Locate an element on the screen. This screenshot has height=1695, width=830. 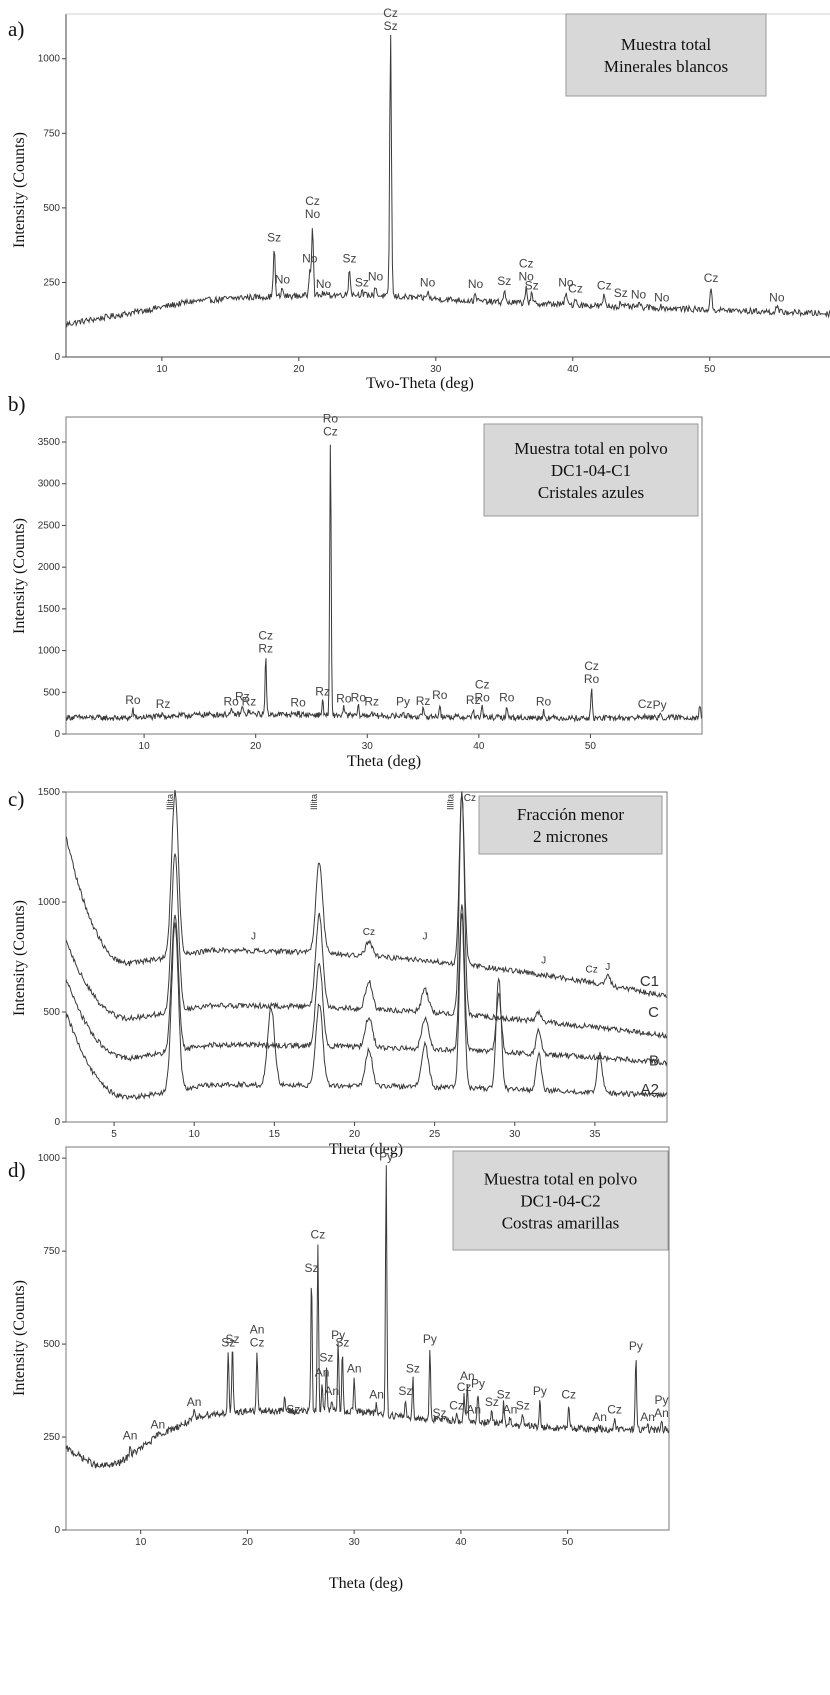
series-label-C1: C1 is located at coordinates (649, 981).